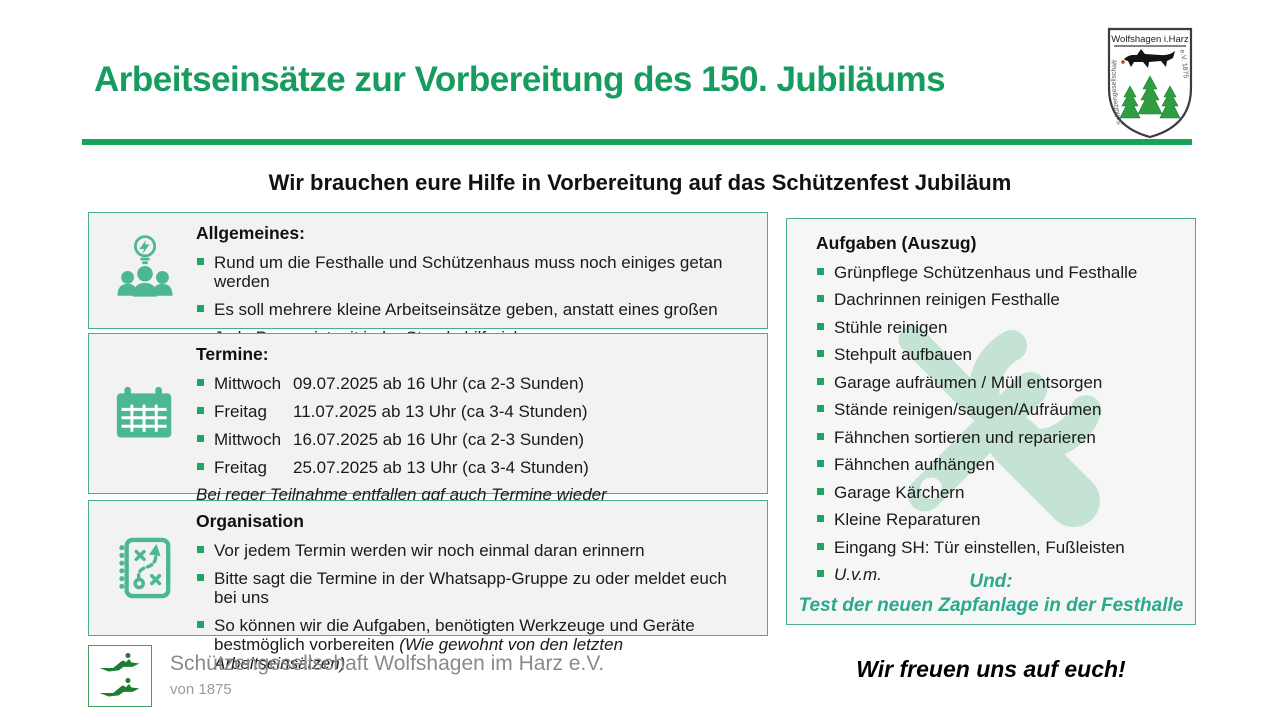  I want to click on team-idea-icon, so click(145, 271).